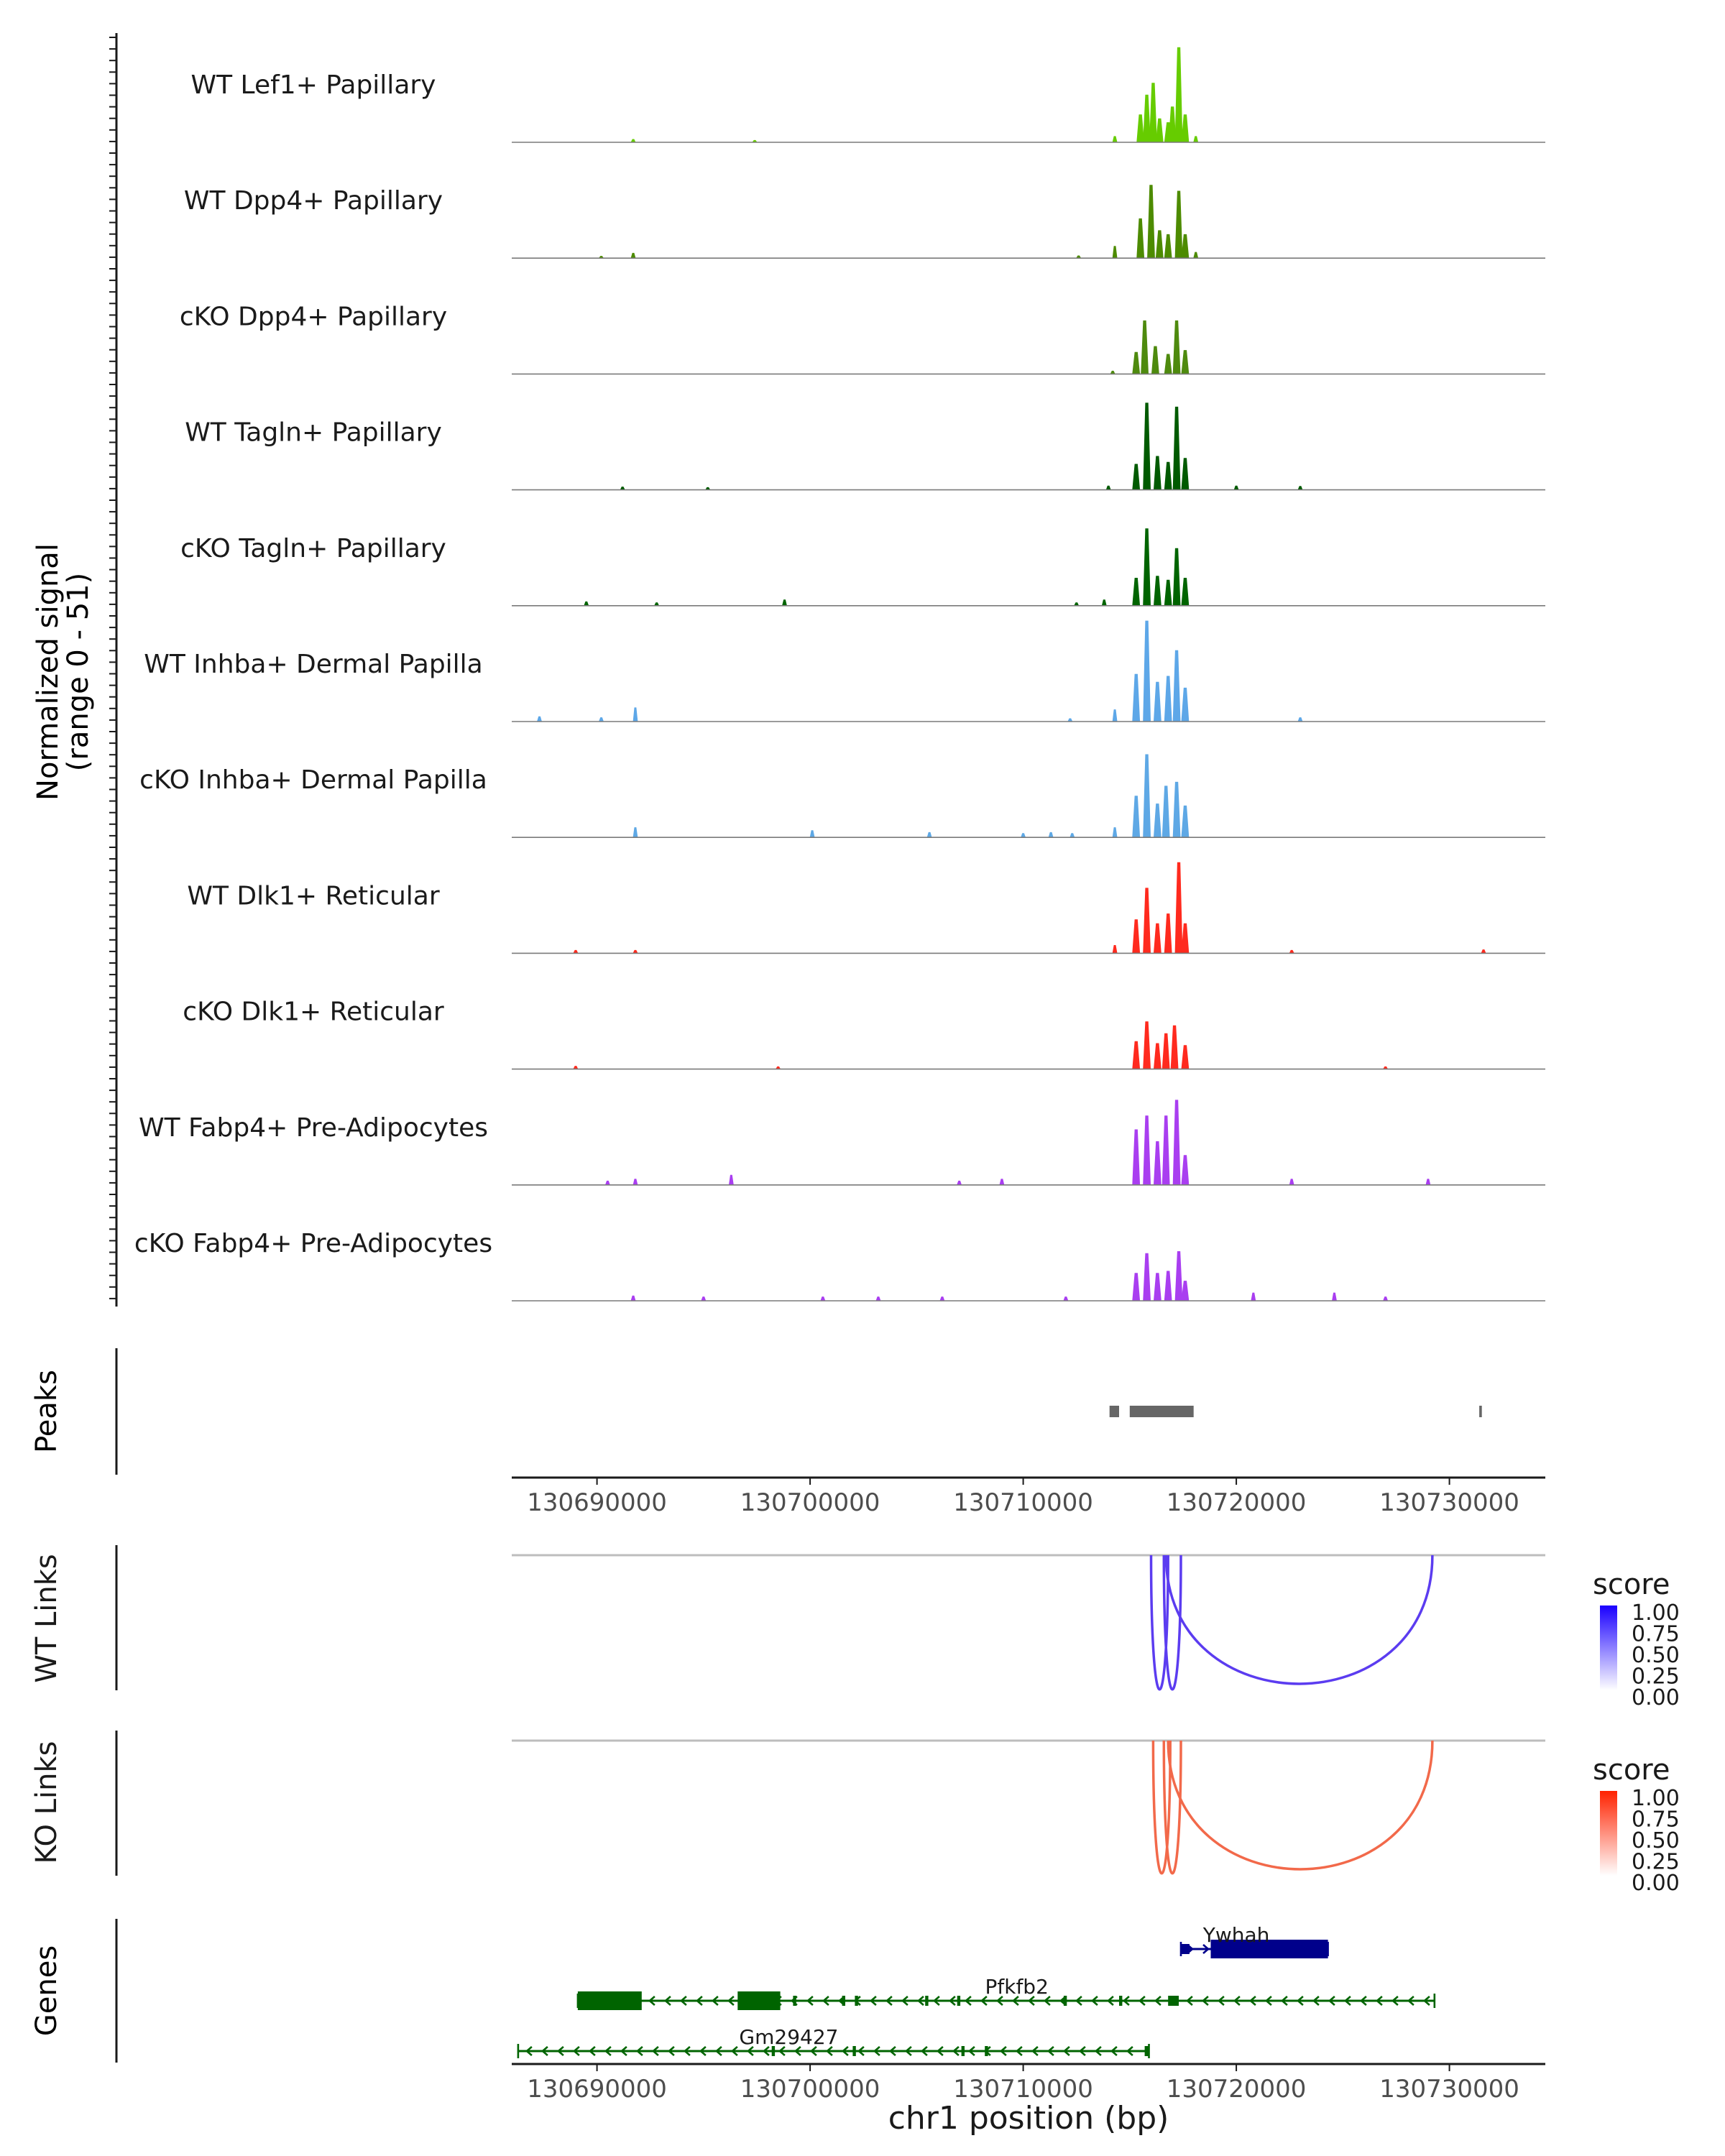 The image size is (1725, 2156). What do you see at coordinates (1656, 1698) in the screenshot?
I see `legend-tick-label: 0.00` at bounding box center [1656, 1698].